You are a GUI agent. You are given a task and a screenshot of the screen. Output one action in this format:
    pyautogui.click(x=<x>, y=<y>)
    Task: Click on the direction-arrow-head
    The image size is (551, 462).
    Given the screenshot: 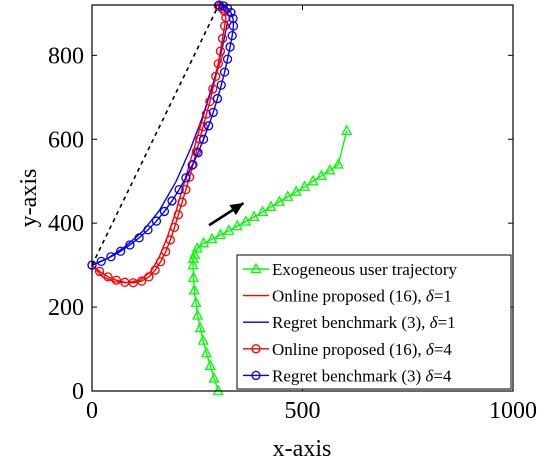 What is the action you would take?
    pyautogui.click(x=236, y=209)
    